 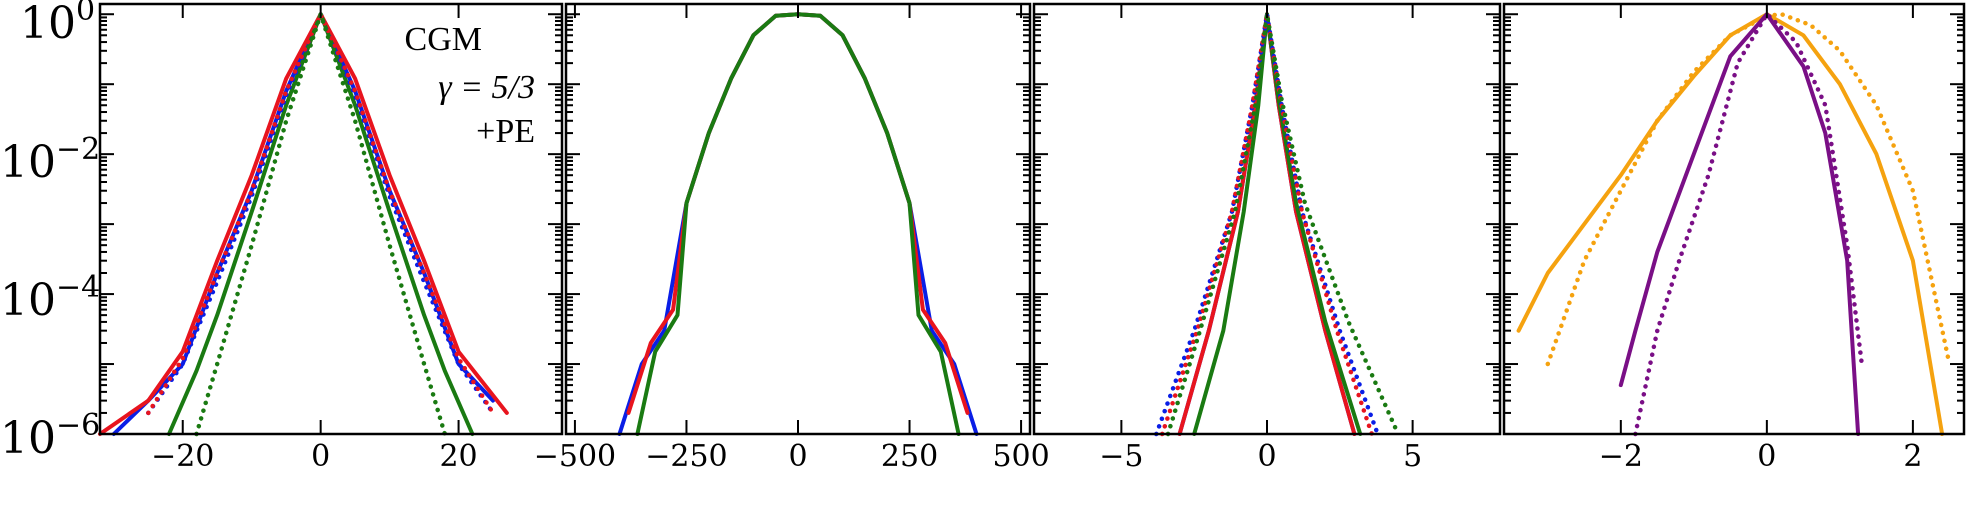 I want to click on series-line-blue-solid, so click(x=1267, y=224).